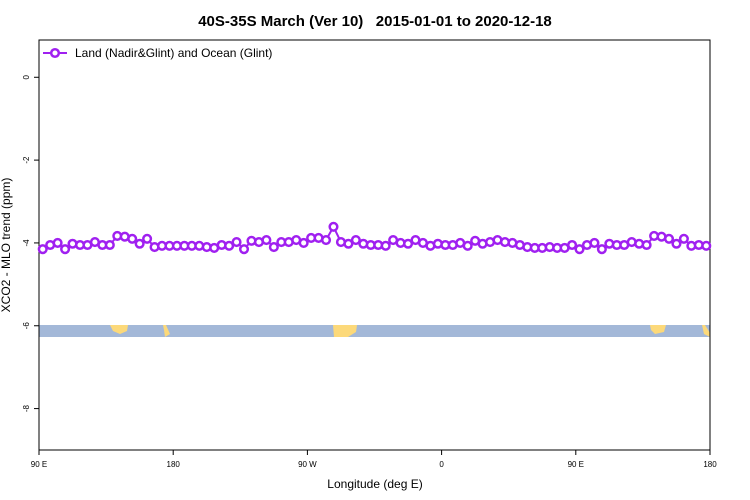 This screenshot has width=750, height=500. Describe the element at coordinates (441, 464) in the screenshot. I see `x-tick-label: 0` at that location.